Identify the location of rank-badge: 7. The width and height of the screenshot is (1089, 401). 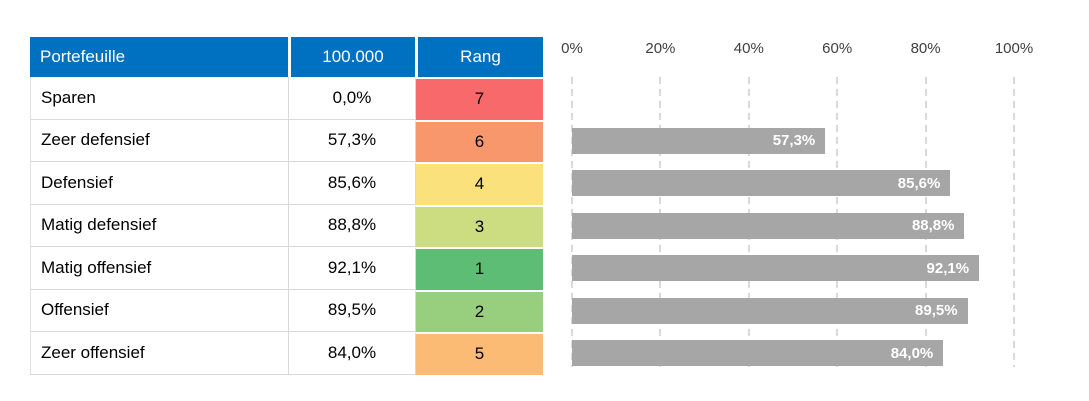
(479, 98).